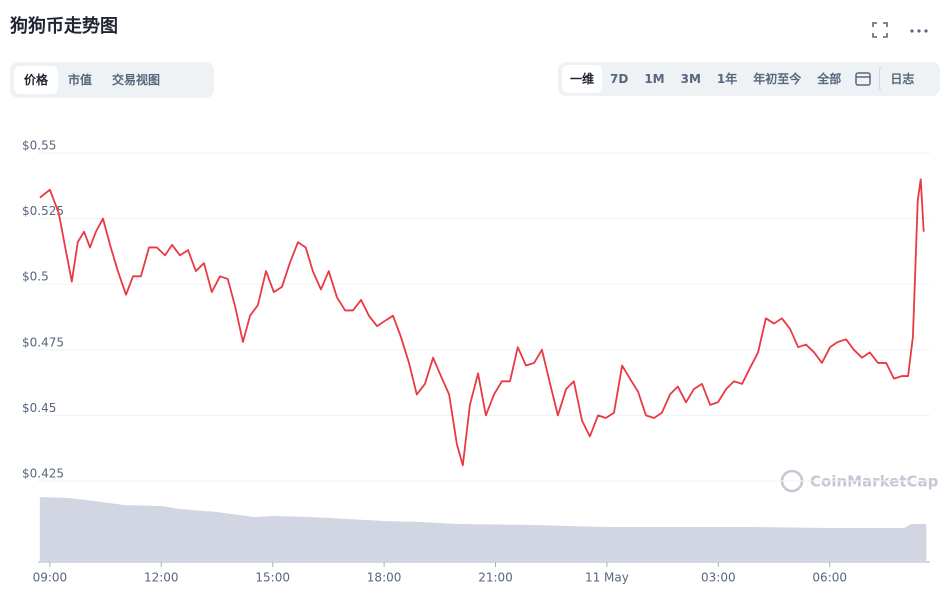 The height and width of the screenshot is (603, 945). I want to click on y-tick-label: $0.475, so click(43, 342).